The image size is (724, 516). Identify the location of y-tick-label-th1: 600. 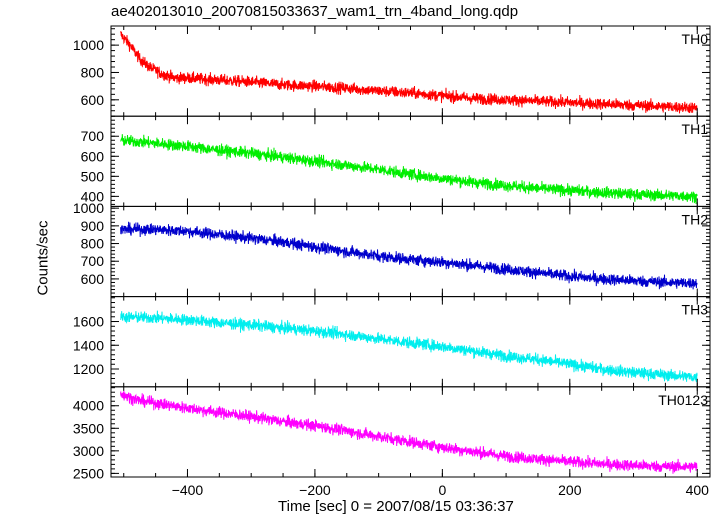
(93, 156).